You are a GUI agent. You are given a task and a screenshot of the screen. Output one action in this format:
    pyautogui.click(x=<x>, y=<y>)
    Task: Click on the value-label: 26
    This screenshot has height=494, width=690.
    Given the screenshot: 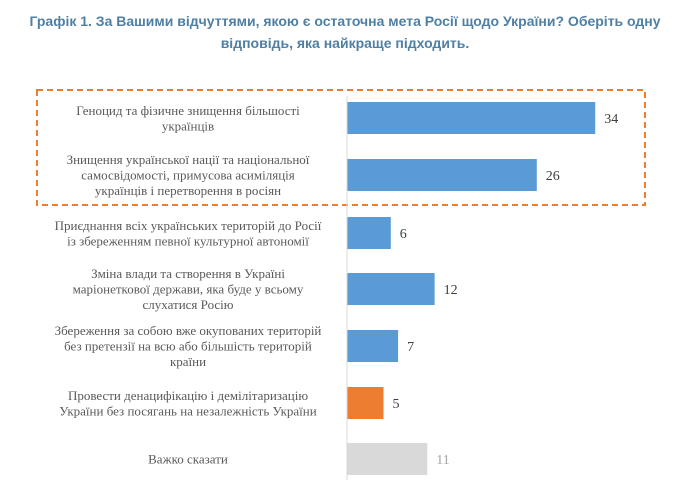 What is the action you would take?
    pyautogui.click(x=553, y=176)
    